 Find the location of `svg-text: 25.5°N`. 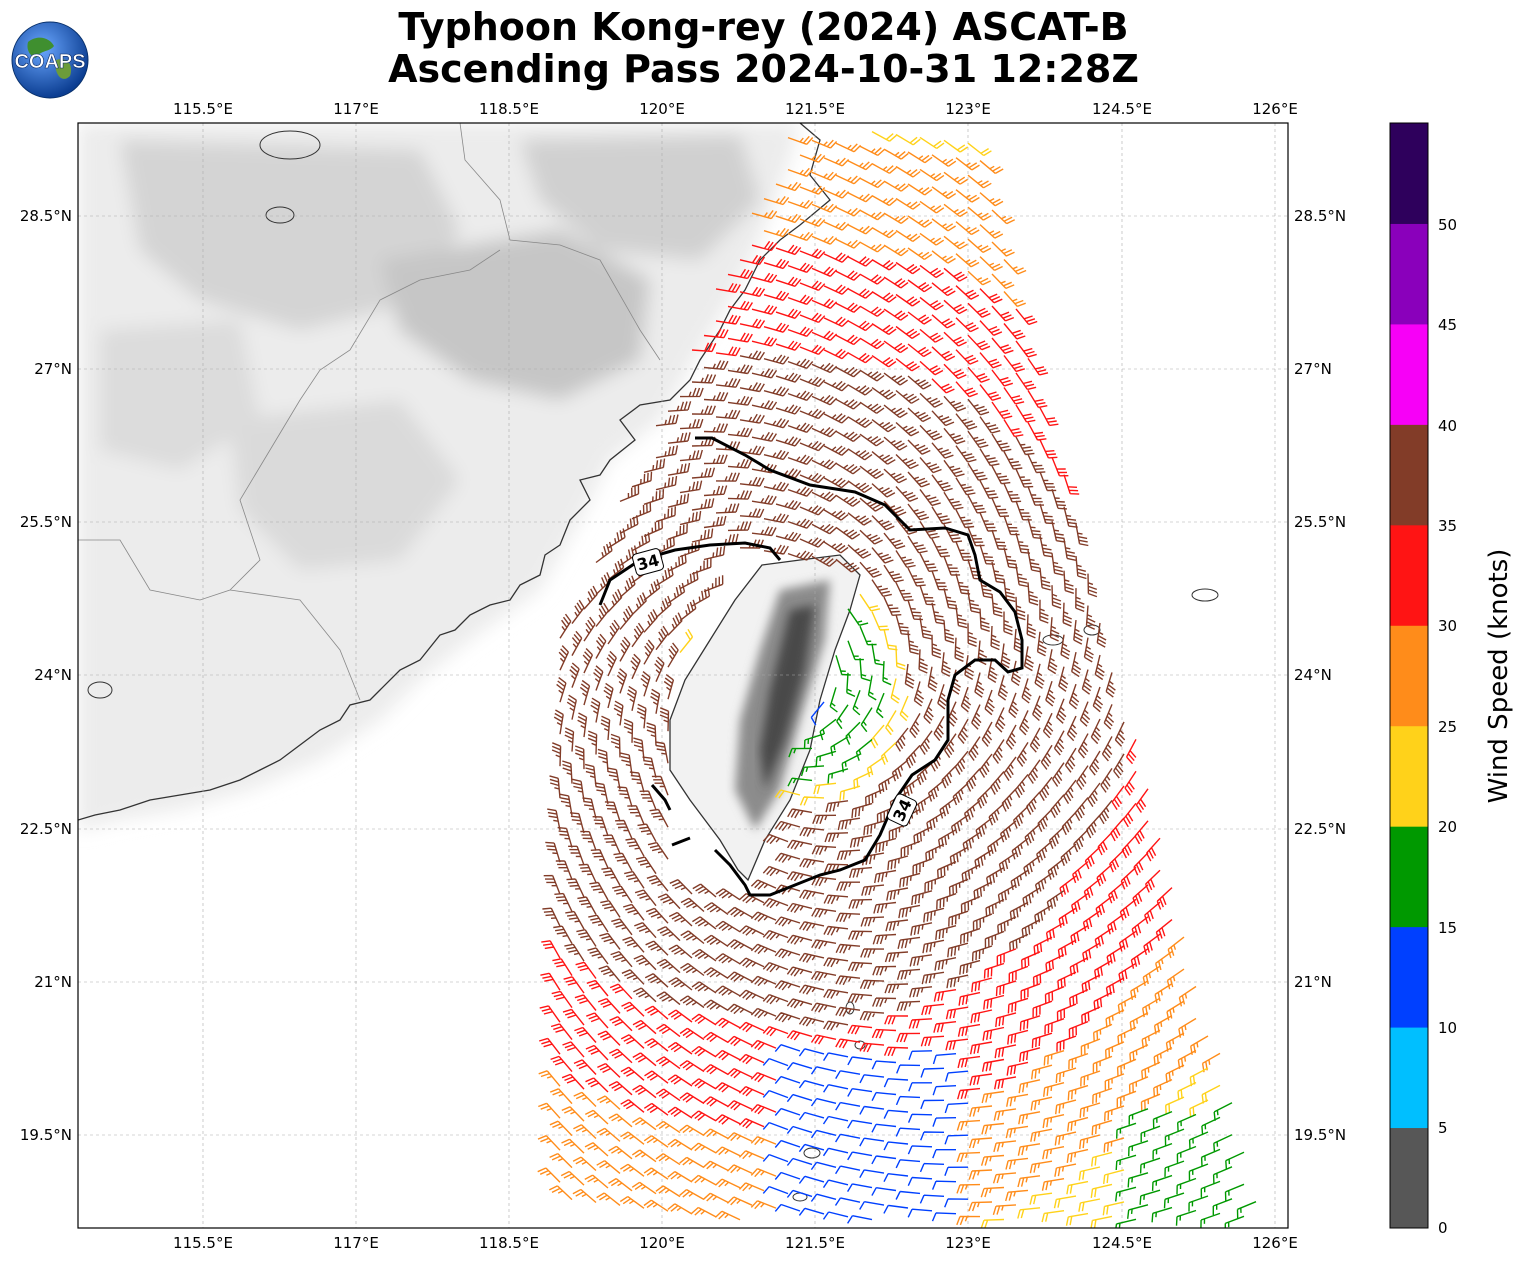

svg-text: 25.5°N is located at coordinates (46, 522).